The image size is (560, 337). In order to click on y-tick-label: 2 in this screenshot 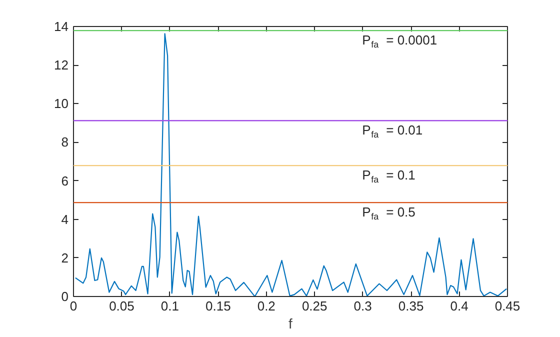, I will do `click(65, 258)`.